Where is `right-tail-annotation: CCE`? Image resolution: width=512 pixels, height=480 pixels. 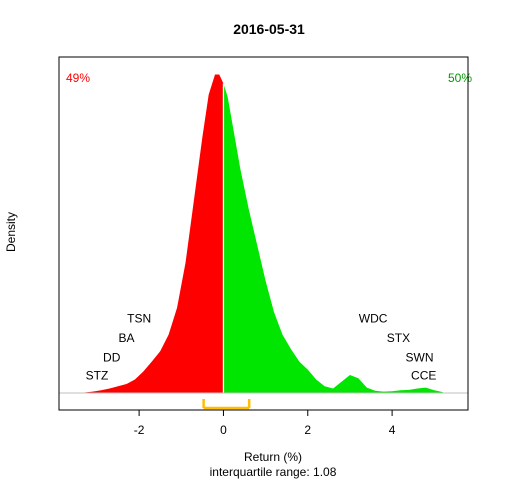
right-tail-annotation: CCE is located at coordinates (423, 376).